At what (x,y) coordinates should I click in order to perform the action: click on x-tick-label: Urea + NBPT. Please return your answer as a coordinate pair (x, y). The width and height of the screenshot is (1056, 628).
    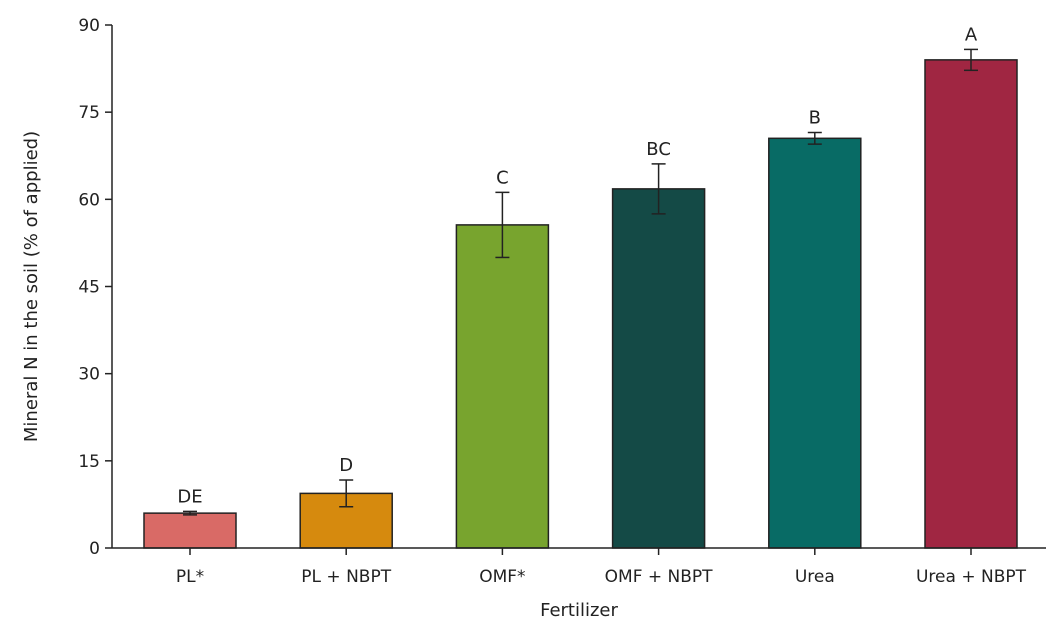
    Looking at the image, I should click on (971, 577).